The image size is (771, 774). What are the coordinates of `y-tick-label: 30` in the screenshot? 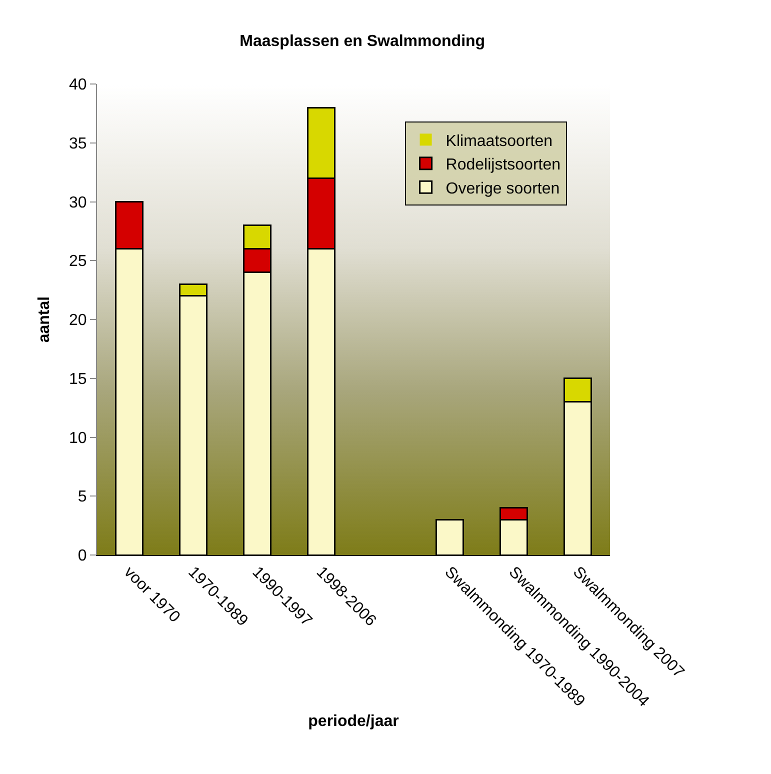 It's located at (78, 203).